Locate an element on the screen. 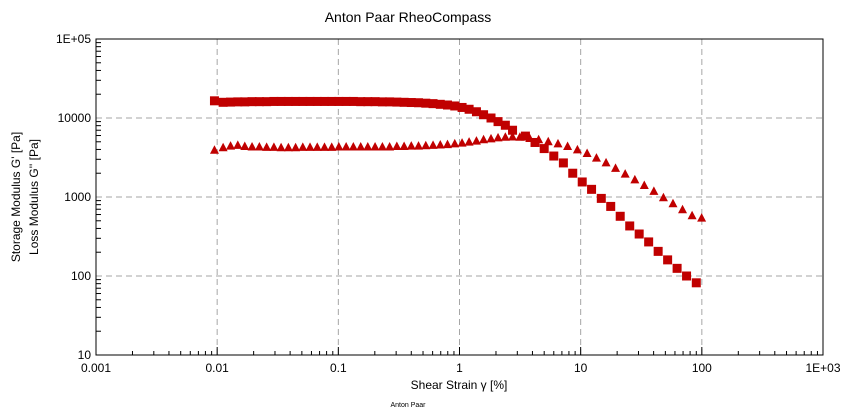 The width and height of the screenshot is (844, 413). x-tick-label: 100 is located at coordinates (702, 368).